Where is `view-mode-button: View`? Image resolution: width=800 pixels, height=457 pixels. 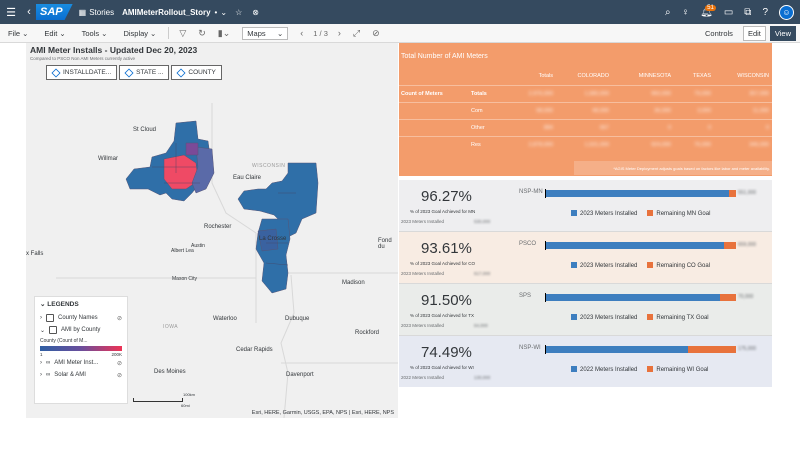 view-mode-button: View is located at coordinates (782, 33).